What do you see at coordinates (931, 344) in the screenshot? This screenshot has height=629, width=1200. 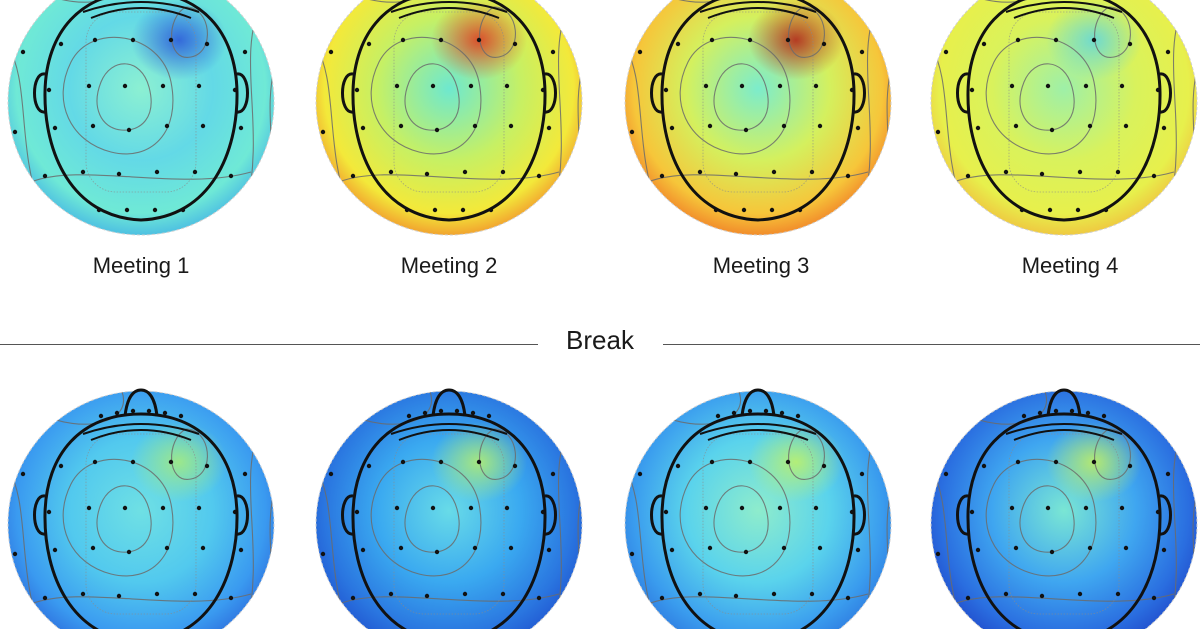 I see `break-divider-right` at bounding box center [931, 344].